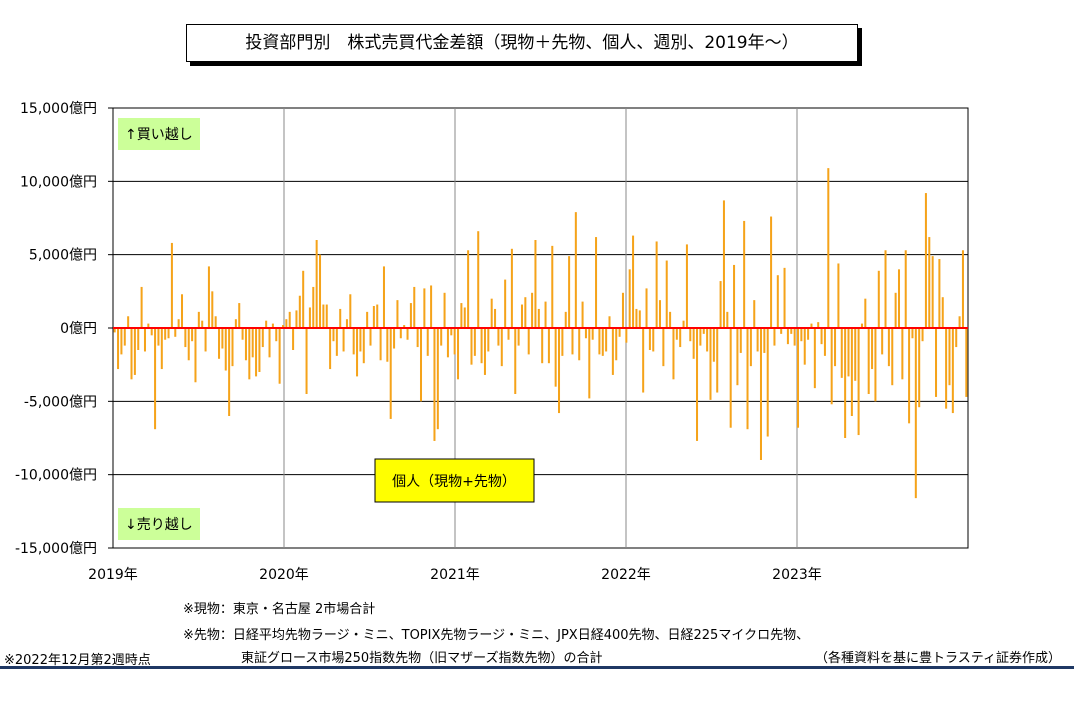 The width and height of the screenshot is (1074, 707). I want to click on source-note: （各種資料を基に豊トラスティ証券作成）, so click(938, 658).